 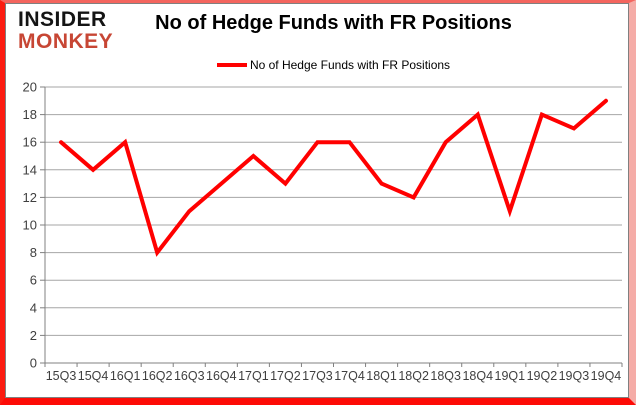 I want to click on y-axis-tick-label: 16, so click(x=30, y=142).